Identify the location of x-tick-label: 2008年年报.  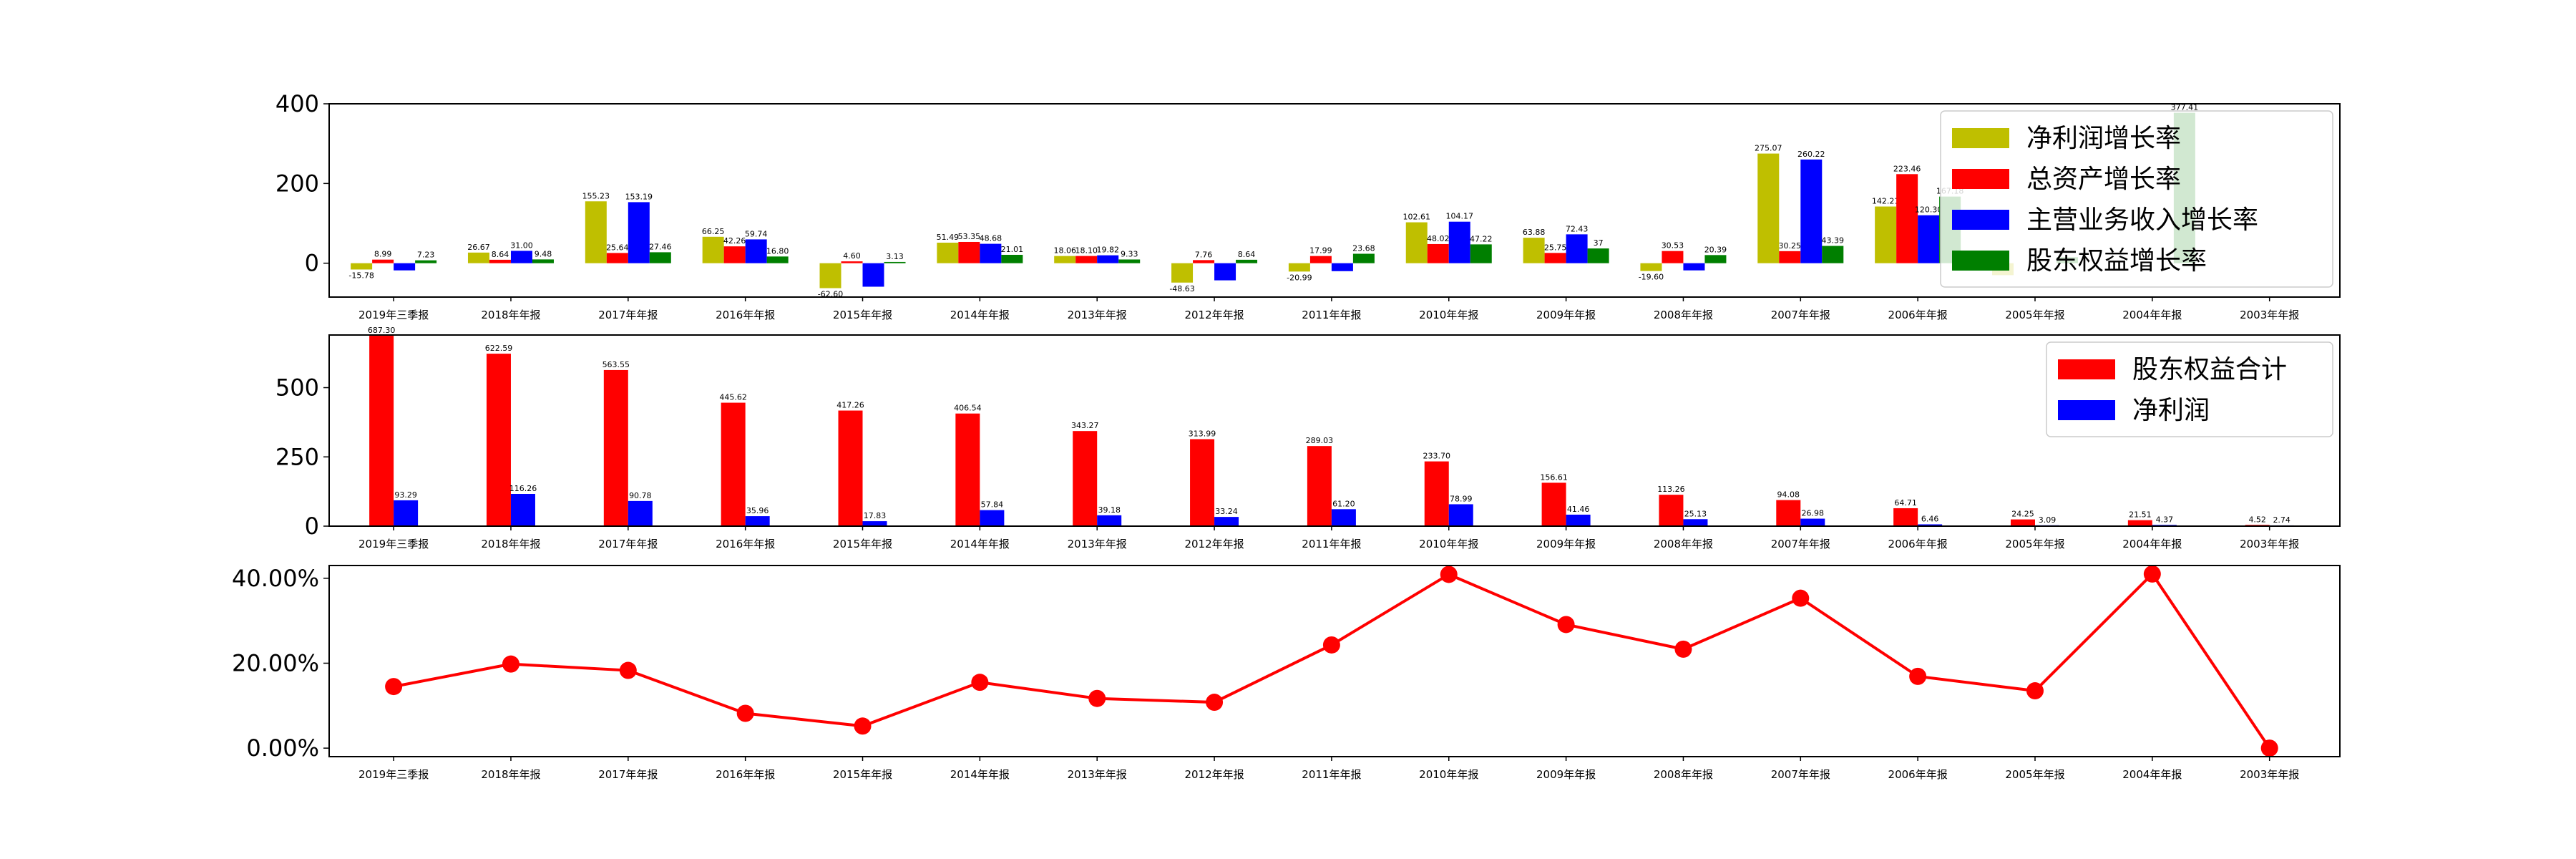
(1683, 315).